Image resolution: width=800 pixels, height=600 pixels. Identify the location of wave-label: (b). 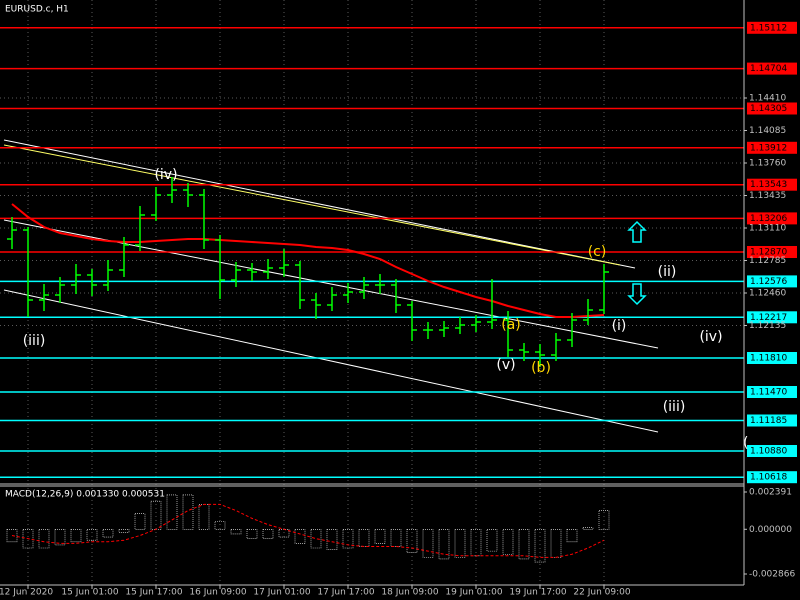
(541, 368).